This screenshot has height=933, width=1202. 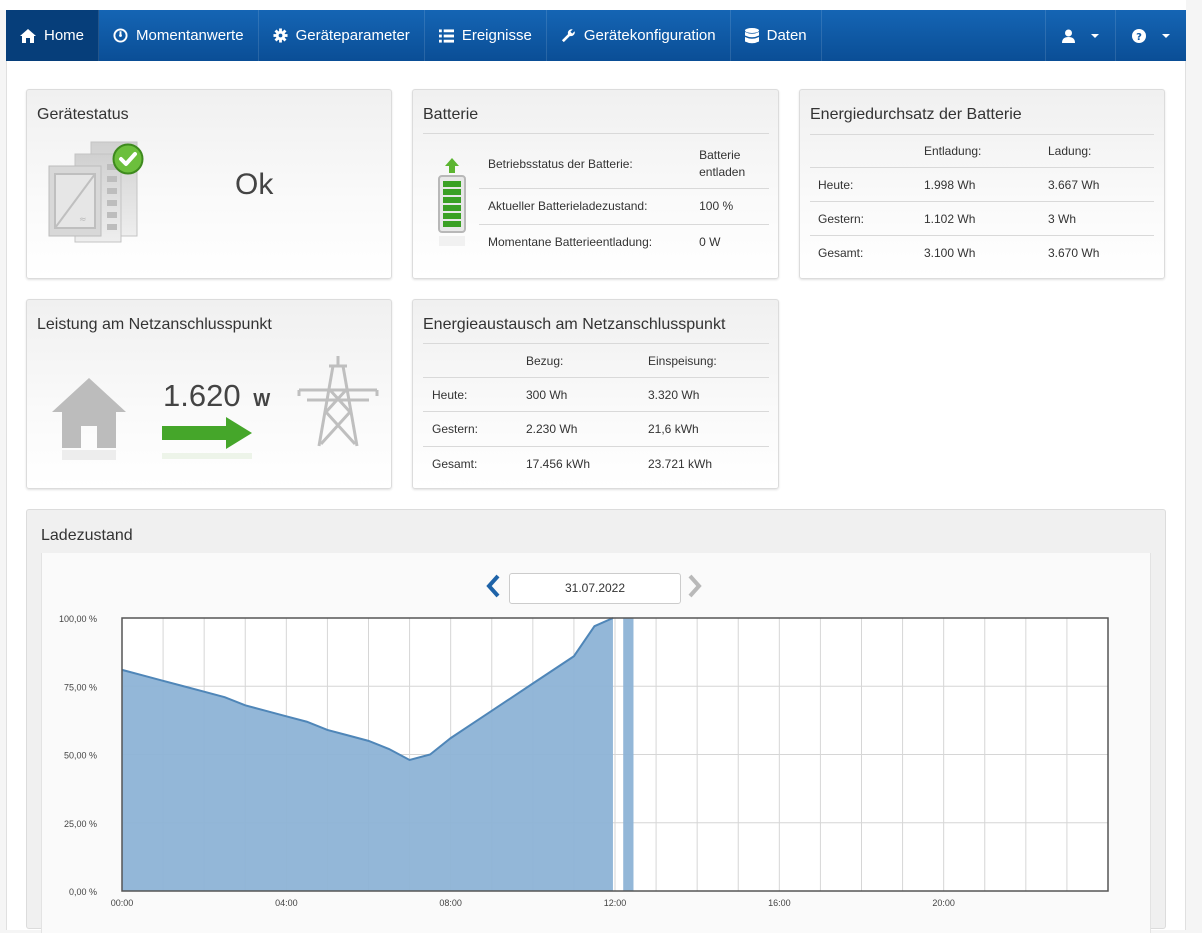 What do you see at coordinates (450, 903) in the screenshot?
I see `x-tick-label: 08:00` at bounding box center [450, 903].